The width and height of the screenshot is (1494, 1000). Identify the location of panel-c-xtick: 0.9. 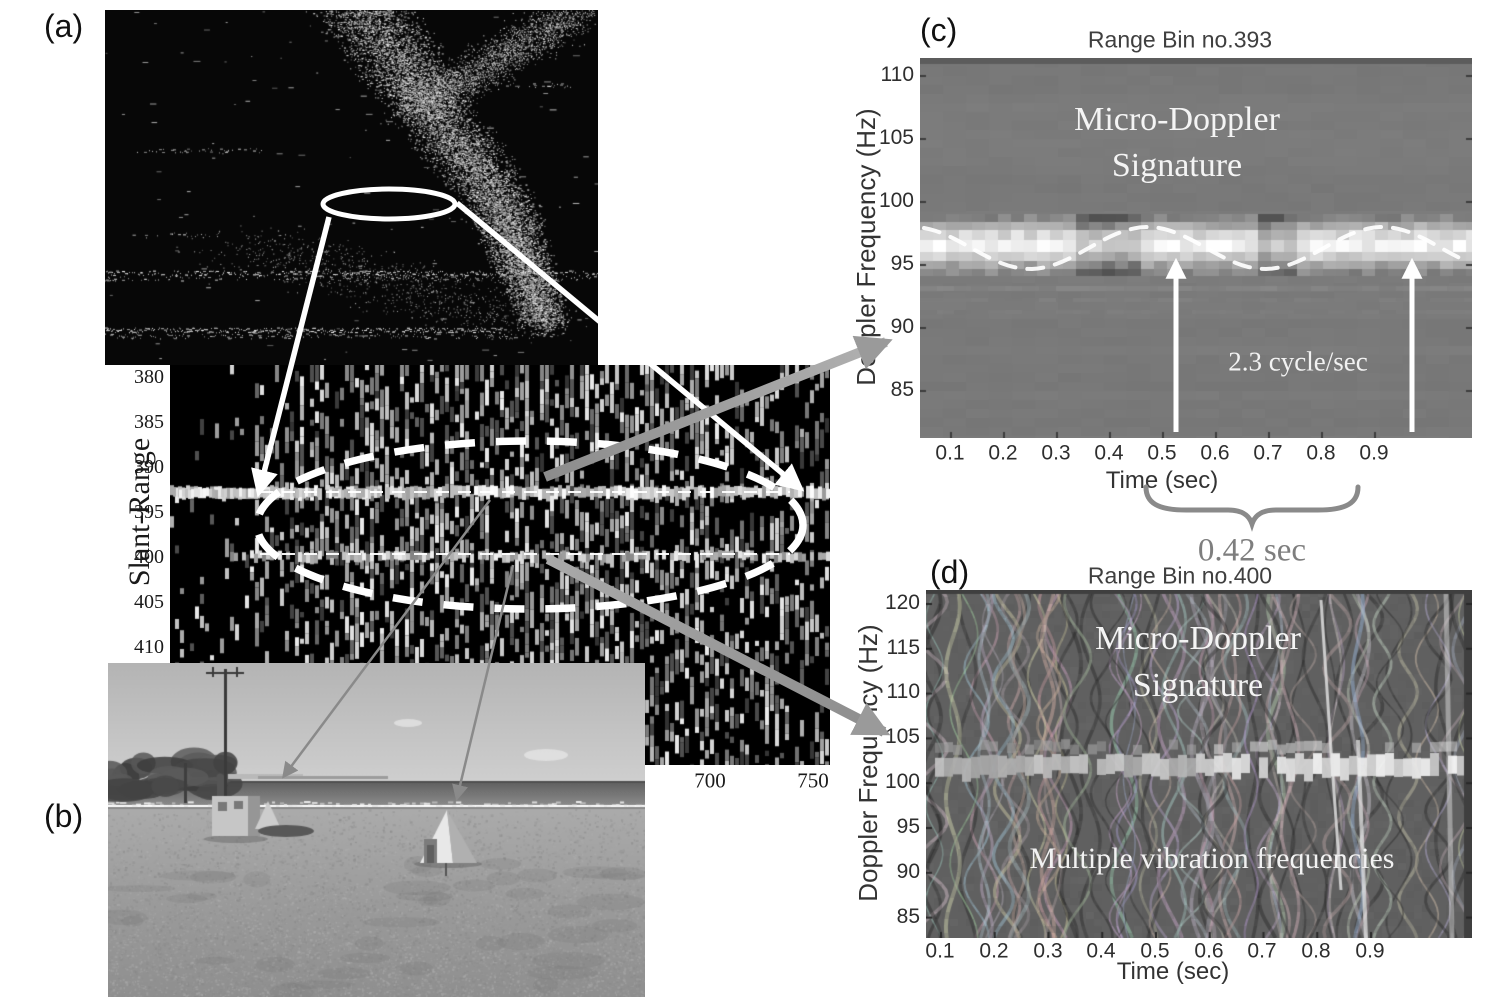
(1374, 453).